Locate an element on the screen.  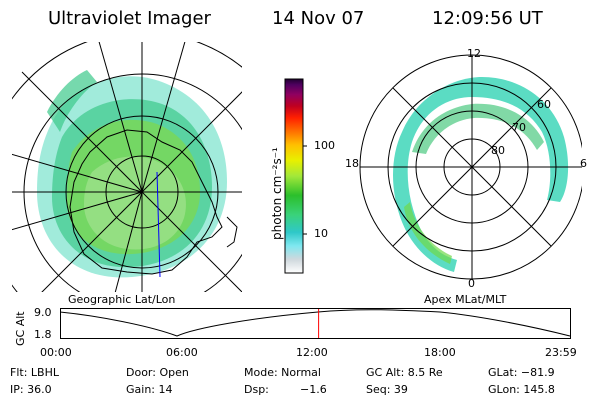
observation-date: 14 Nov 07 is located at coordinates (318, 18).